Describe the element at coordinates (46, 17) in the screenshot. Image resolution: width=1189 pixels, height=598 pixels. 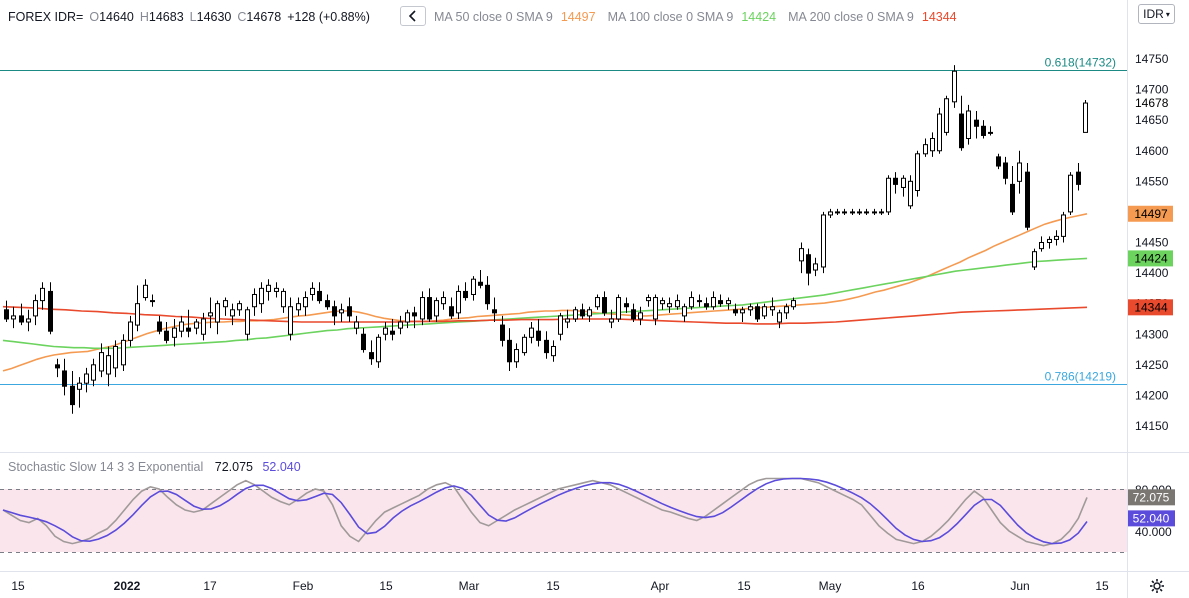
I see `symbol-name: FOREX IDR=` at that location.